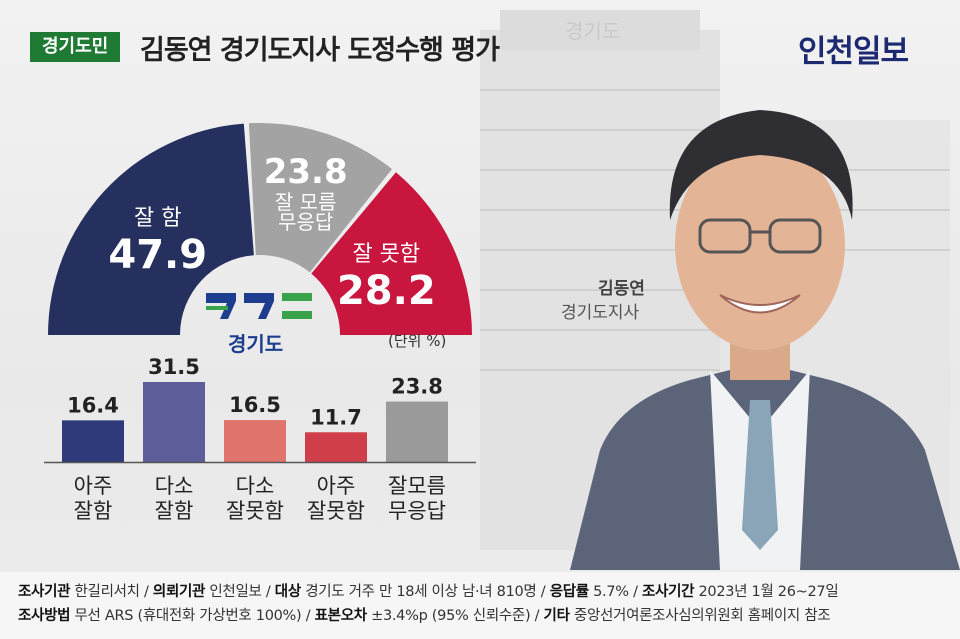 The image size is (960, 639). I want to click on bar-chart: 16.4 31.5 16.5 11.7 23.8, so click(260, 409).